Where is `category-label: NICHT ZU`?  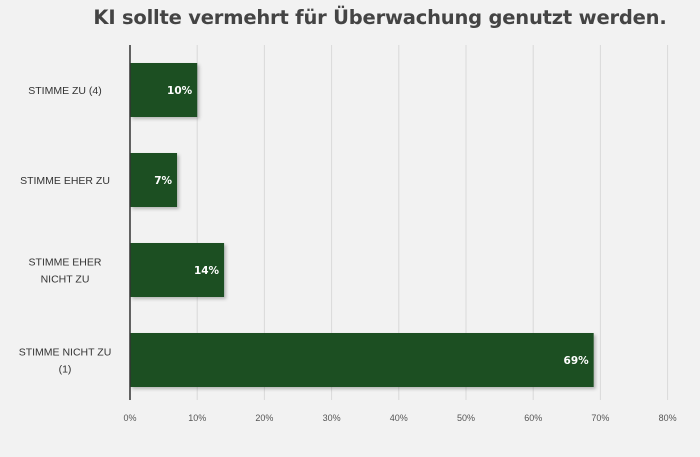
category-label: NICHT ZU is located at coordinates (65, 280).